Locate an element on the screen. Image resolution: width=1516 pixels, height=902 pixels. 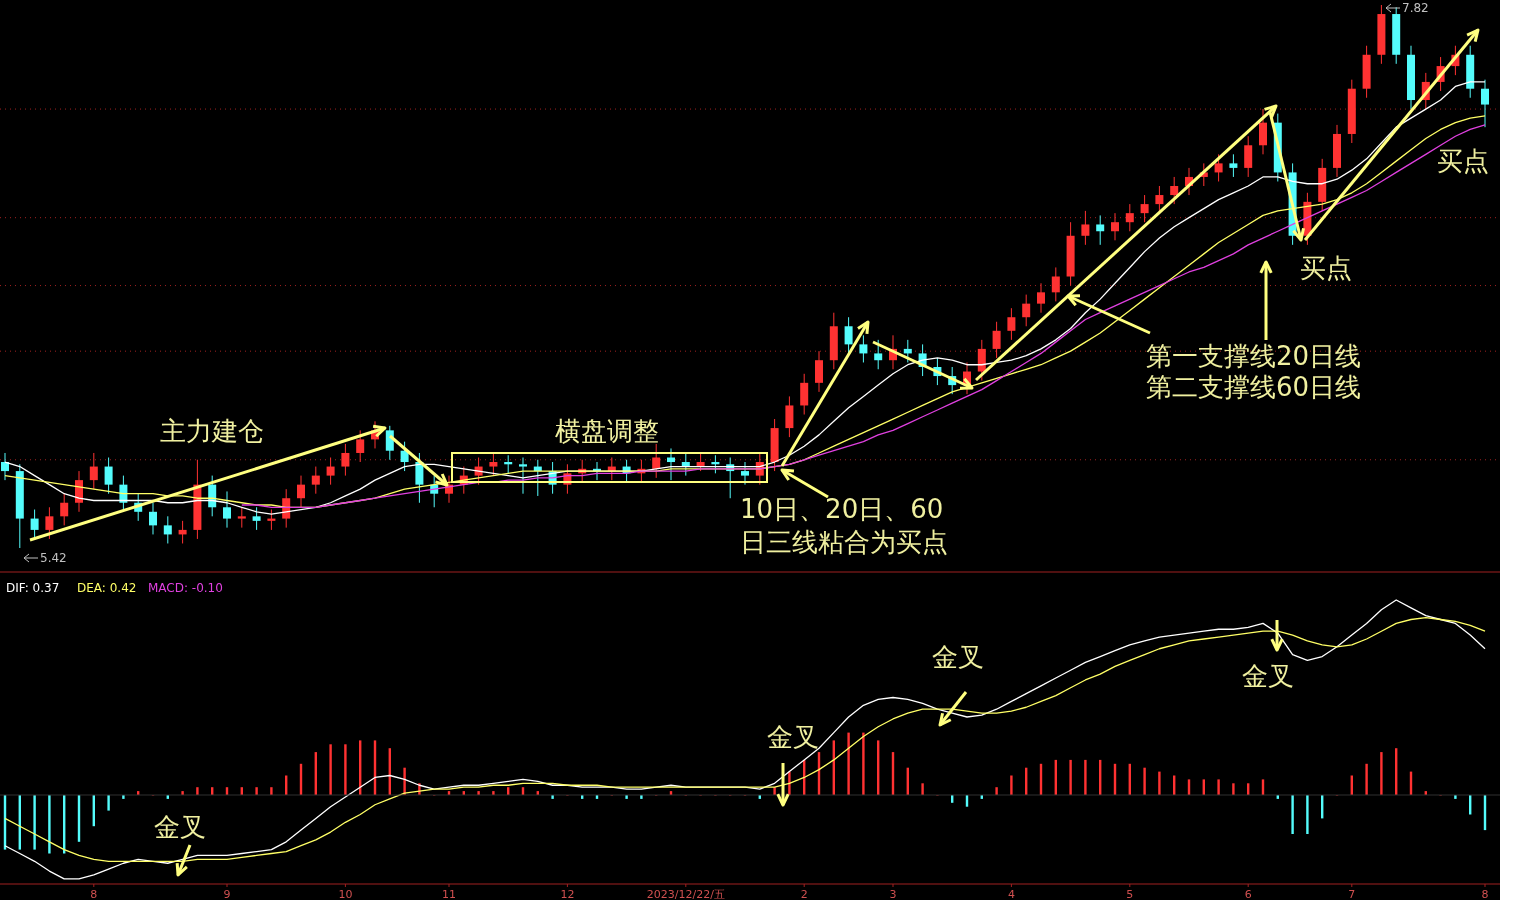
x-tick-label: 2 is located at coordinates (804, 894).